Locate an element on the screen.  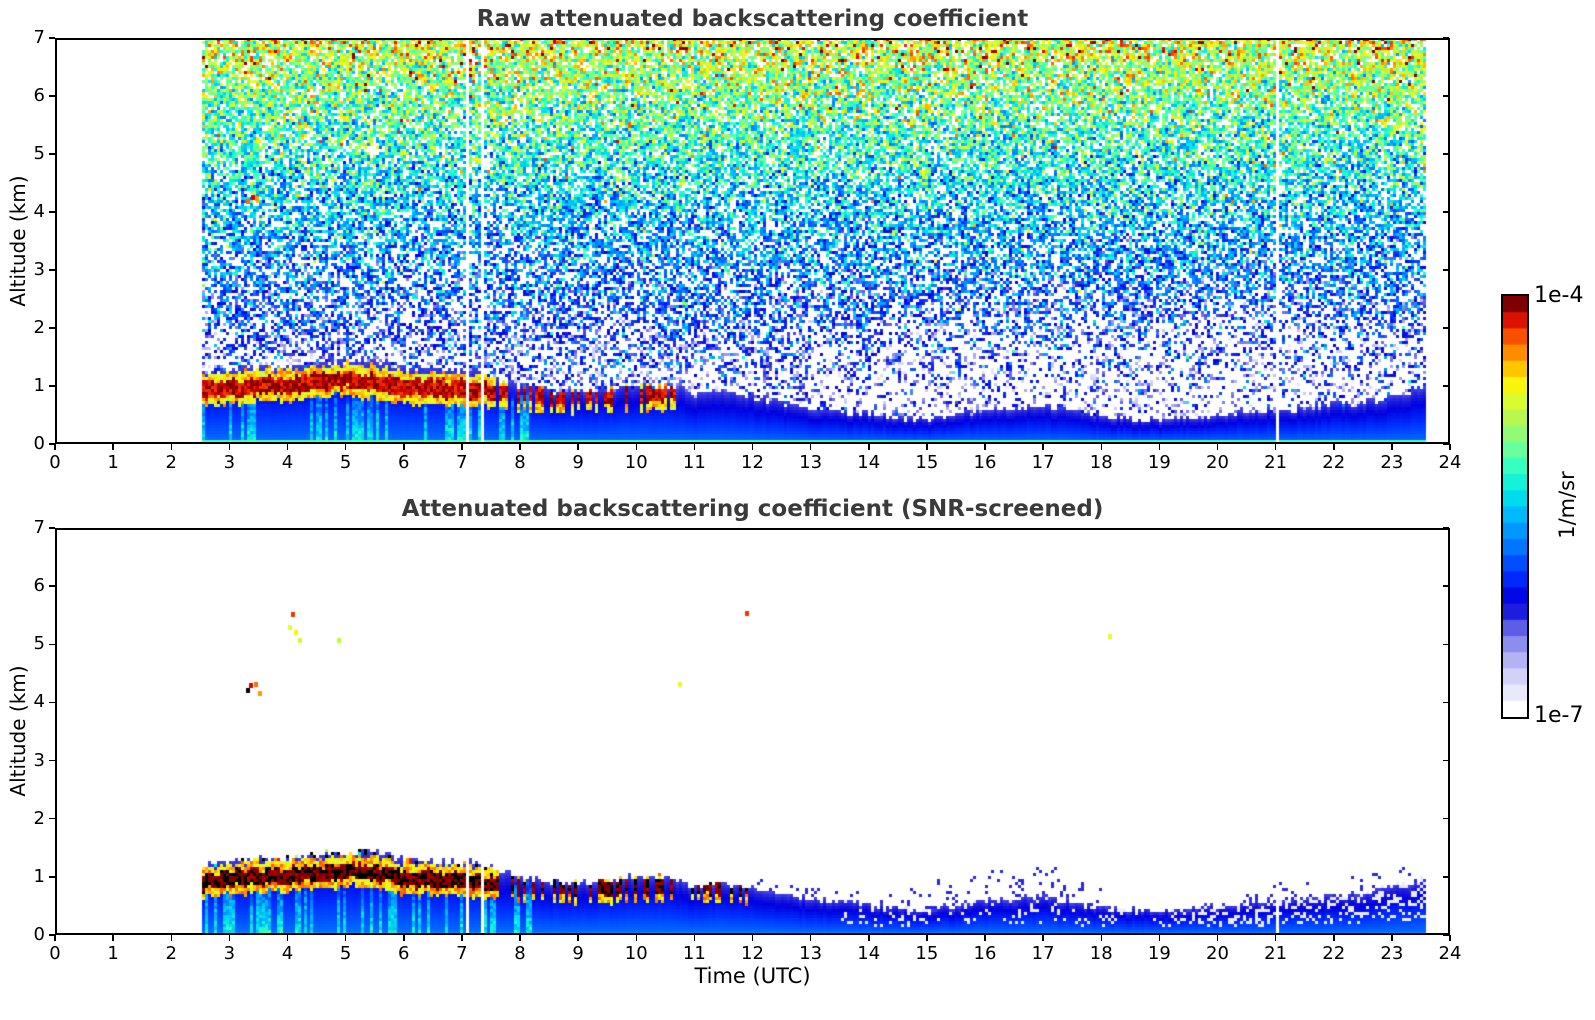
x-tick-label: 10 is located at coordinates (636, 462).